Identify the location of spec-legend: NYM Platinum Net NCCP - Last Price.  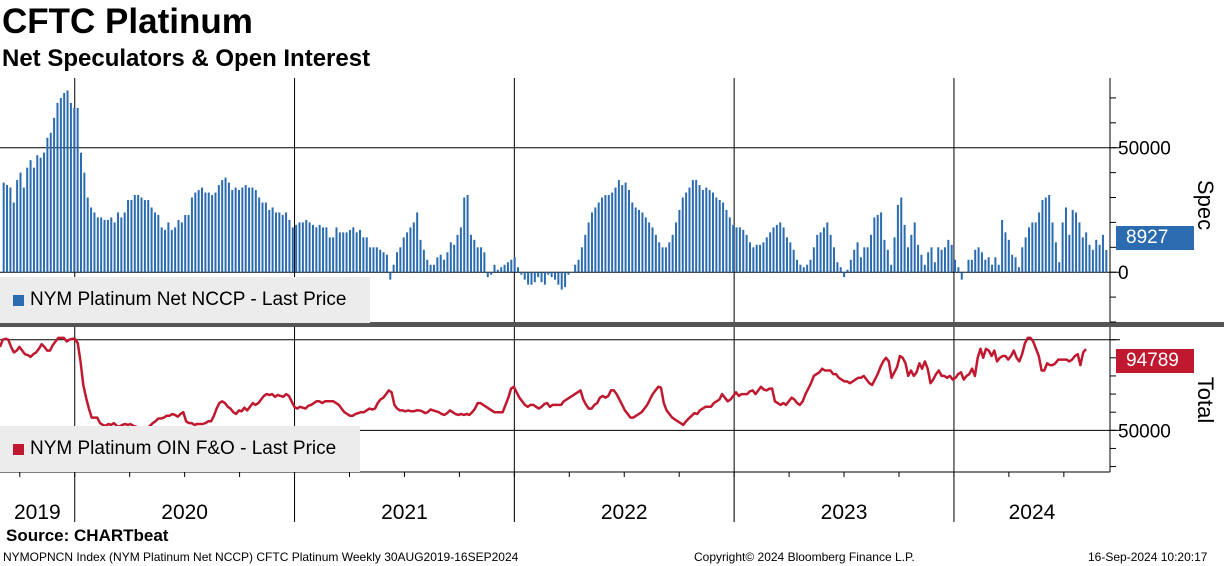
(185, 300).